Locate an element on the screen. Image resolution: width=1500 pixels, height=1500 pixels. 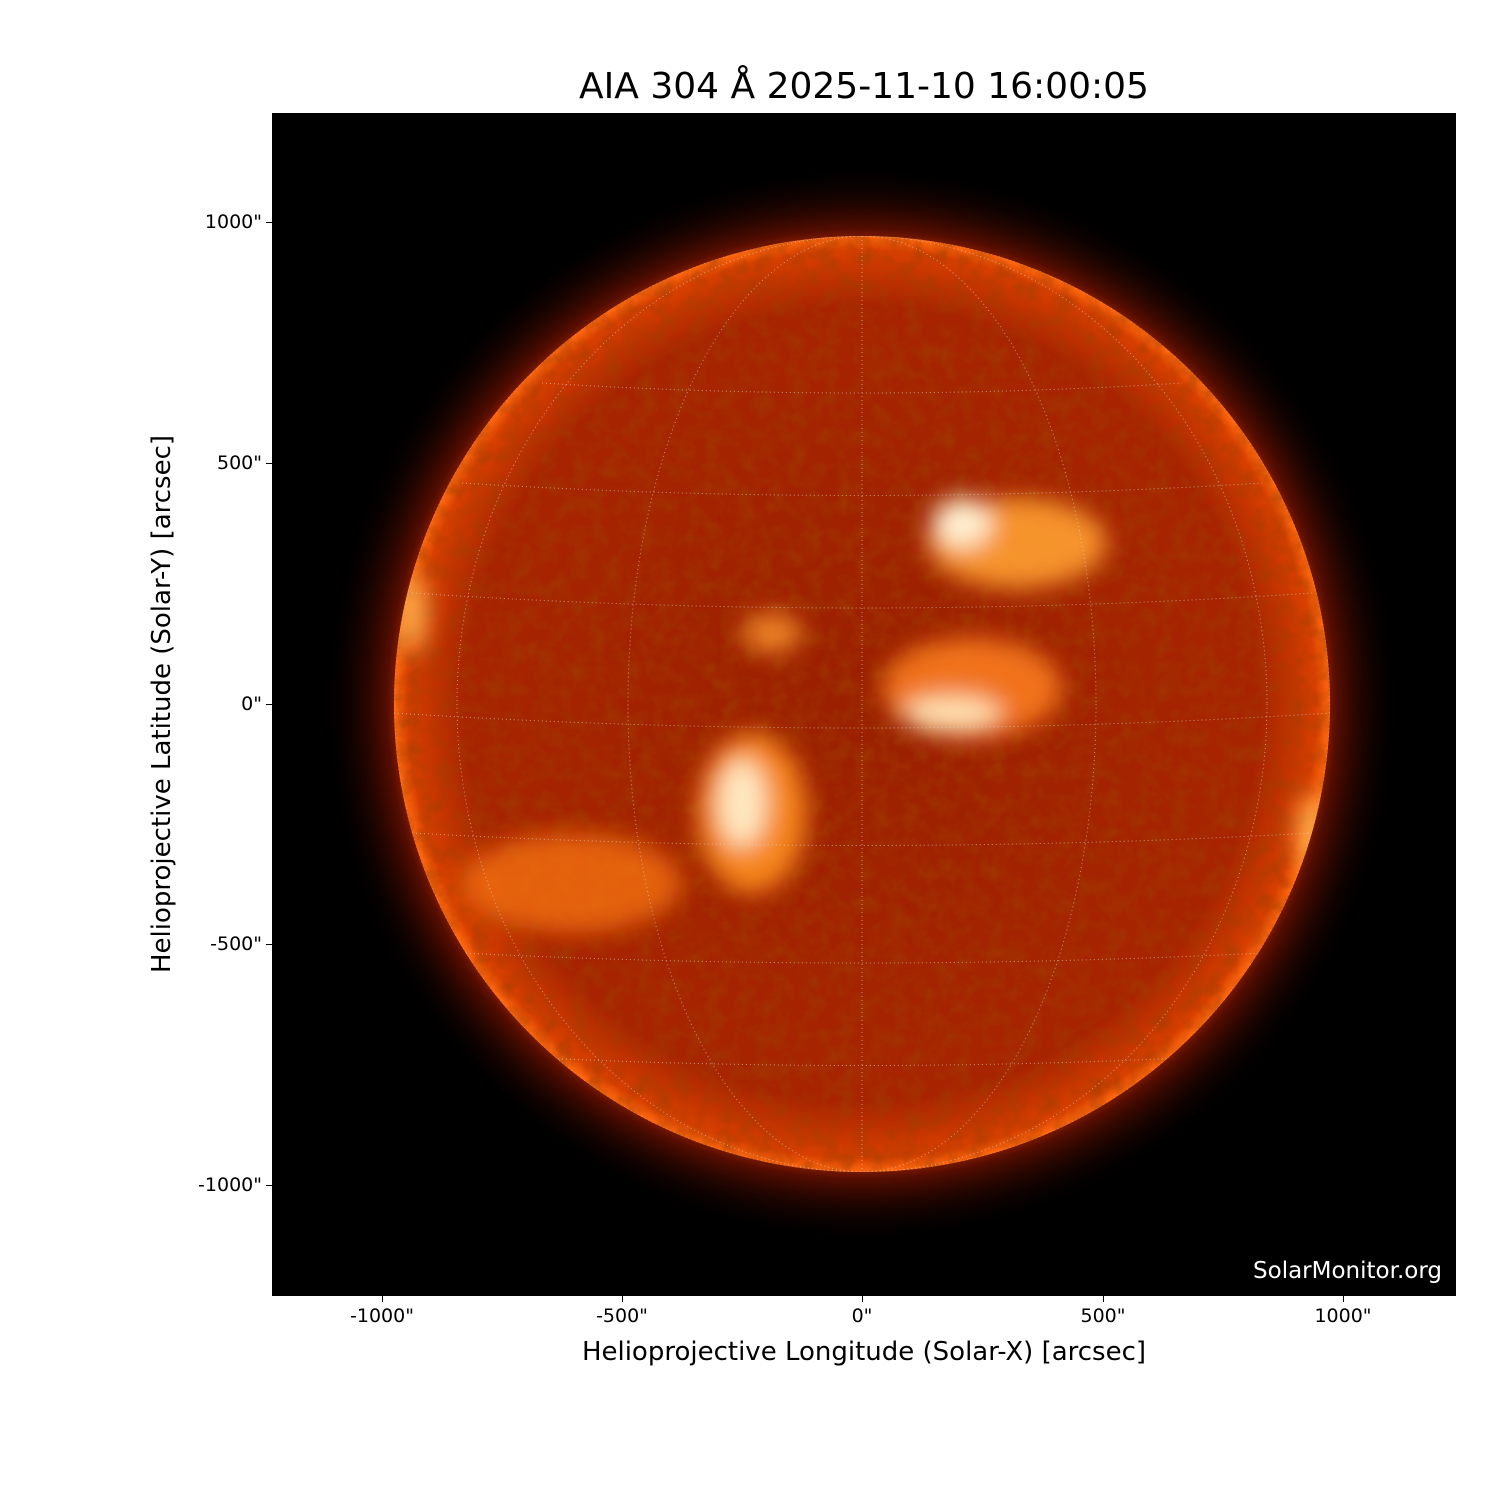
y-tick-label: 500" is located at coordinates (239, 463).